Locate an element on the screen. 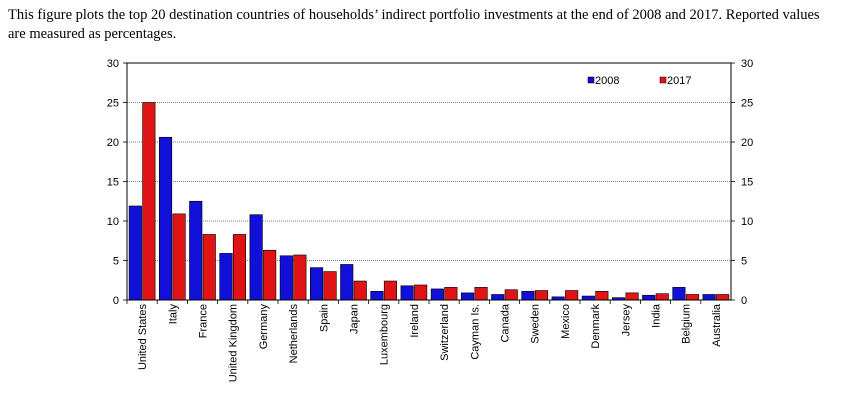  bar-2017-japan is located at coordinates (360, 290).